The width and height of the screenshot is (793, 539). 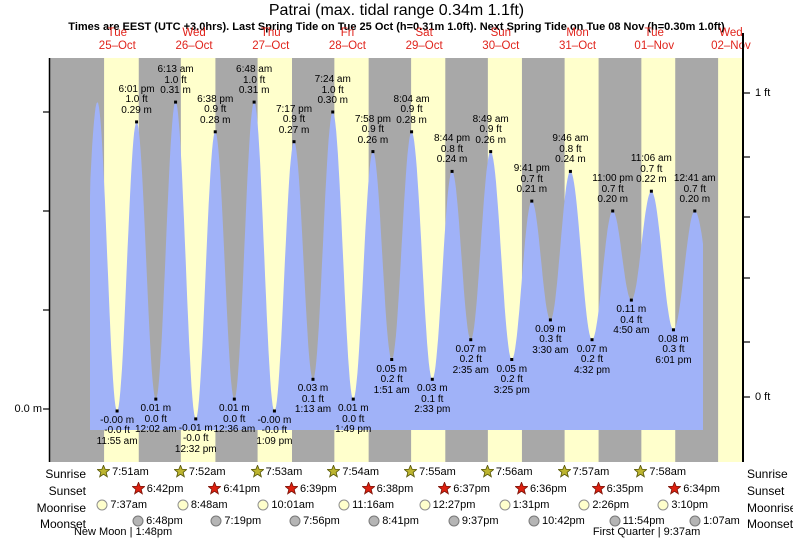 I want to click on sunset-entry: 6:42pm, so click(x=157, y=488).